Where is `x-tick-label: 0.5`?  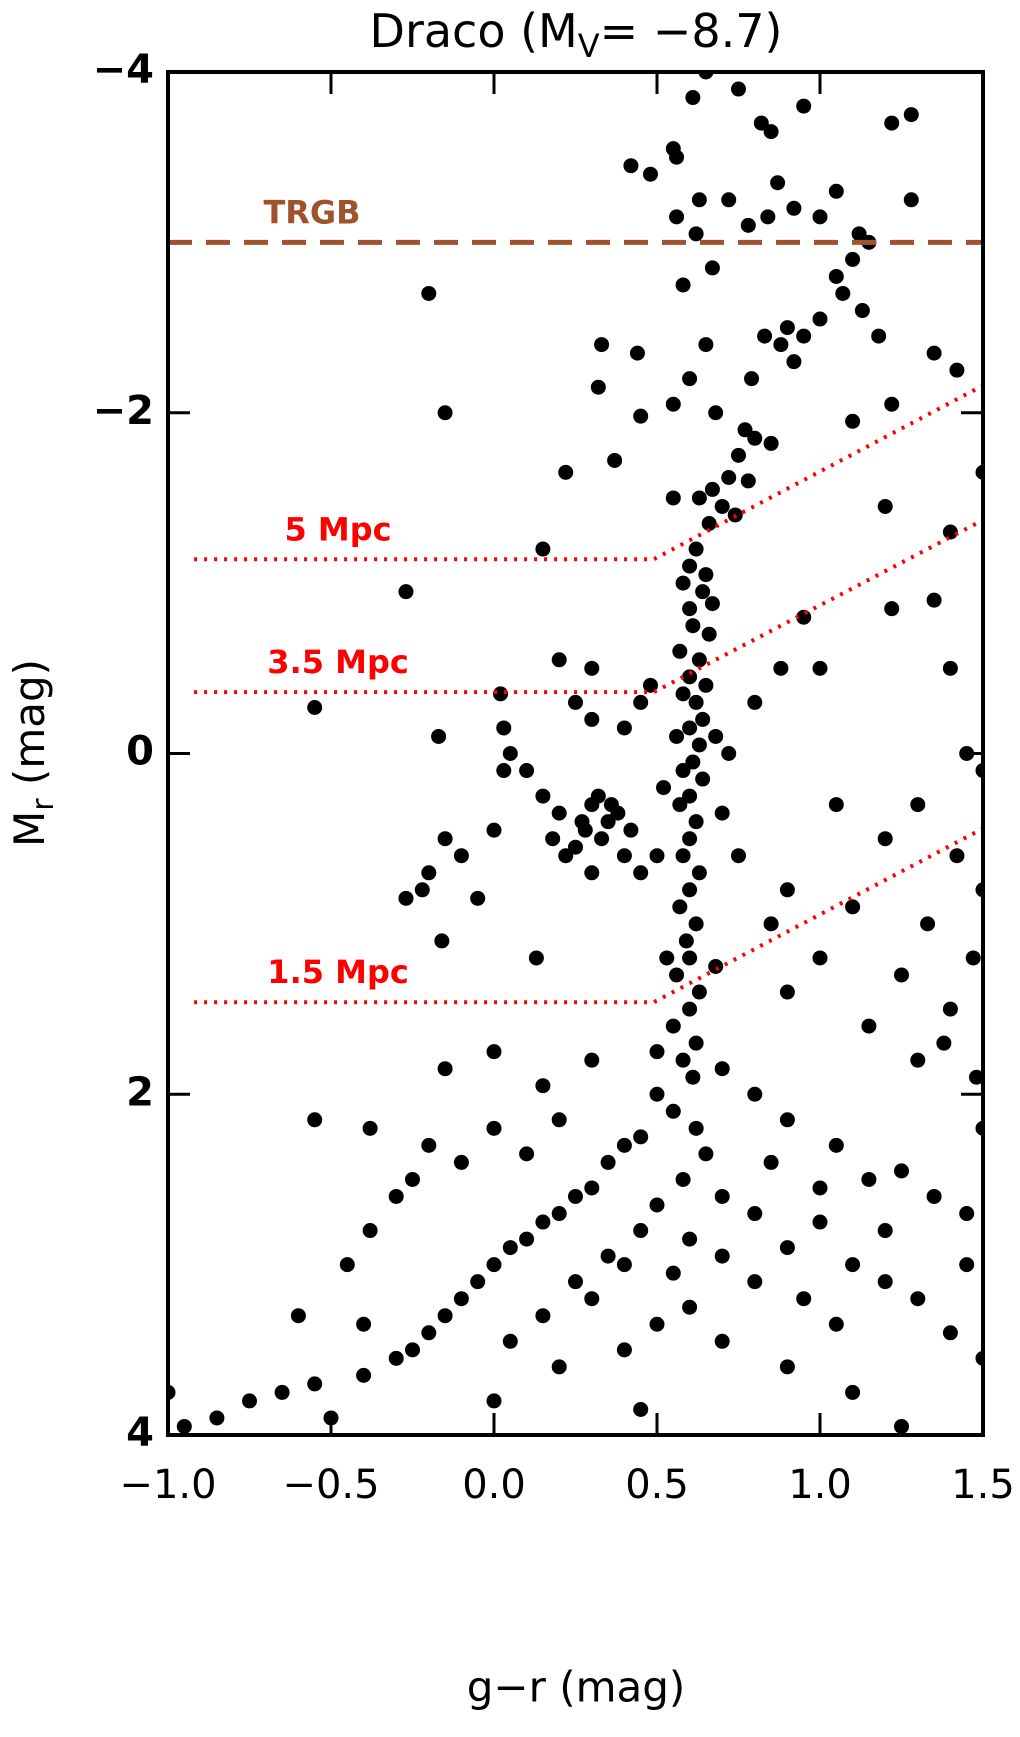 x-tick-label: 0.5 is located at coordinates (657, 1485).